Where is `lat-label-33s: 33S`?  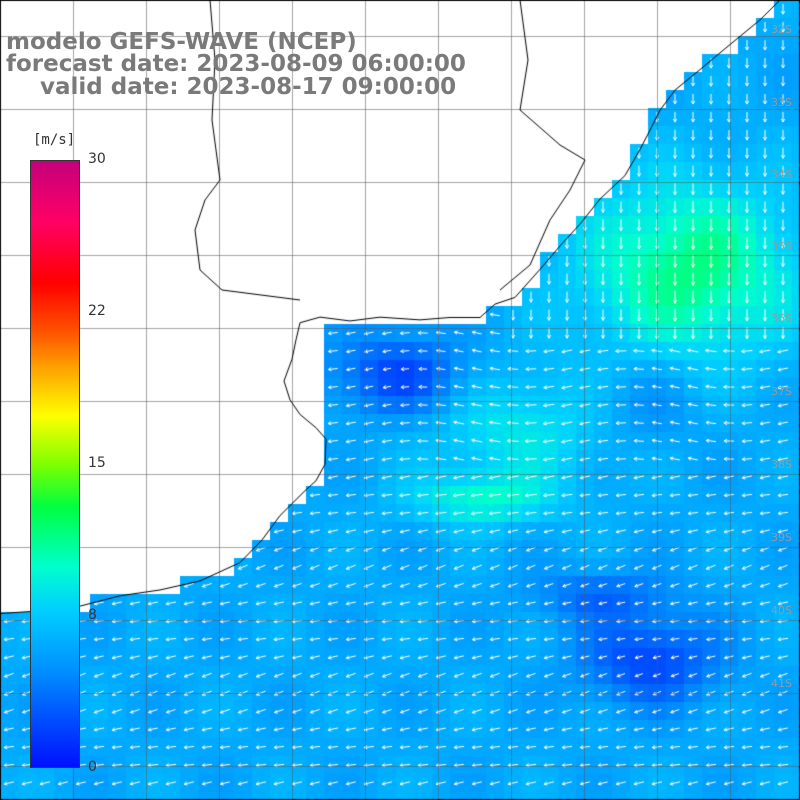
lat-label-33s: 33S is located at coordinates (781, 102).